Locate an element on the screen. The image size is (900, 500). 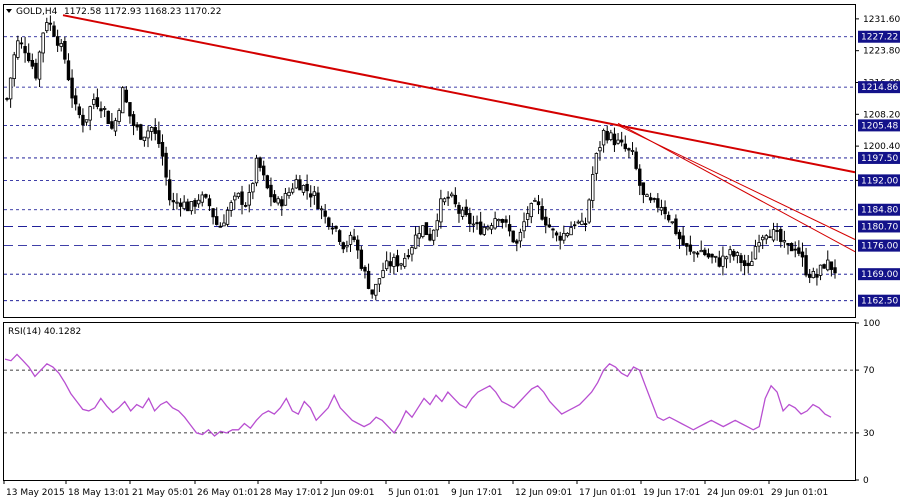
x-tick-label: 18 May 13:01 is located at coordinates (99, 493).